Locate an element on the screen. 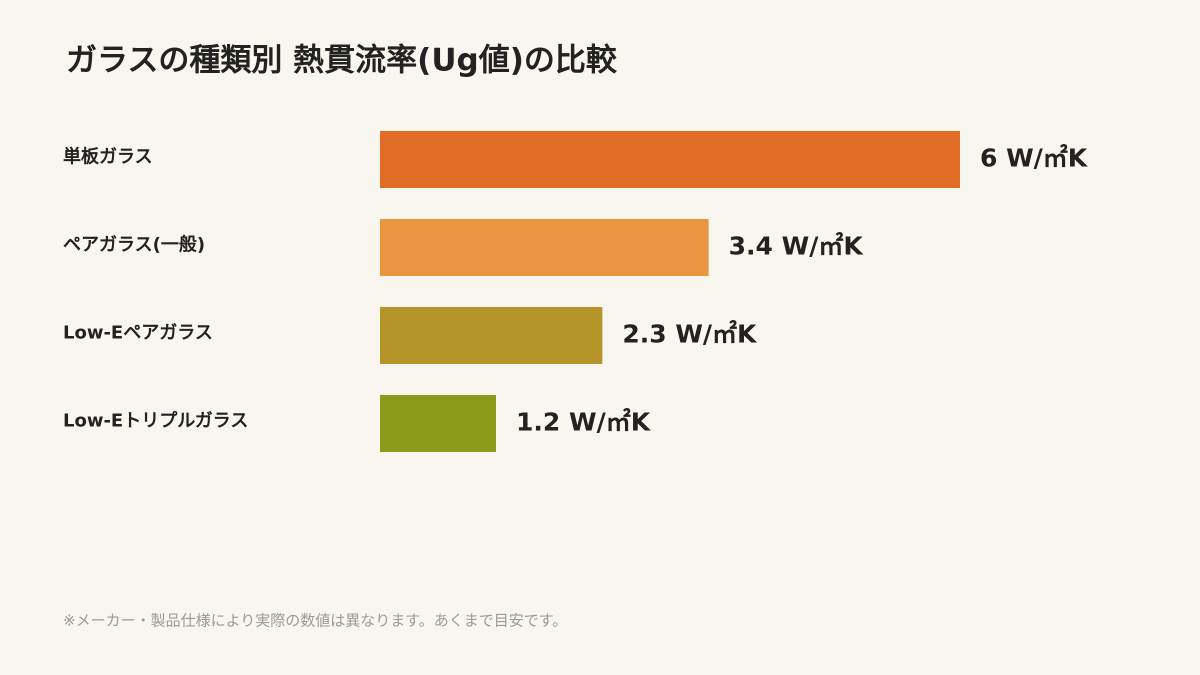 Image resolution: width=1200 pixels, height=675 pixels. value-label: 2.3 W/㎡K is located at coordinates (690, 334).